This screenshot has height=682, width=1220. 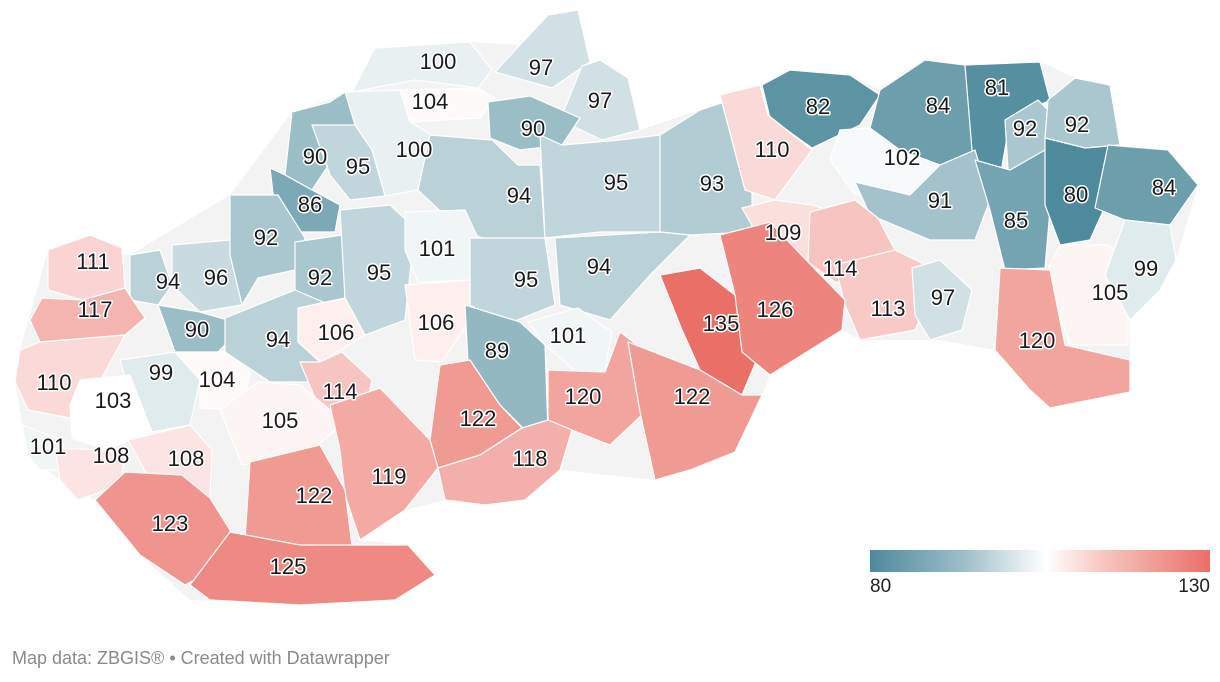 I want to click on district-value-label: 91, so click(x=940, y=200).